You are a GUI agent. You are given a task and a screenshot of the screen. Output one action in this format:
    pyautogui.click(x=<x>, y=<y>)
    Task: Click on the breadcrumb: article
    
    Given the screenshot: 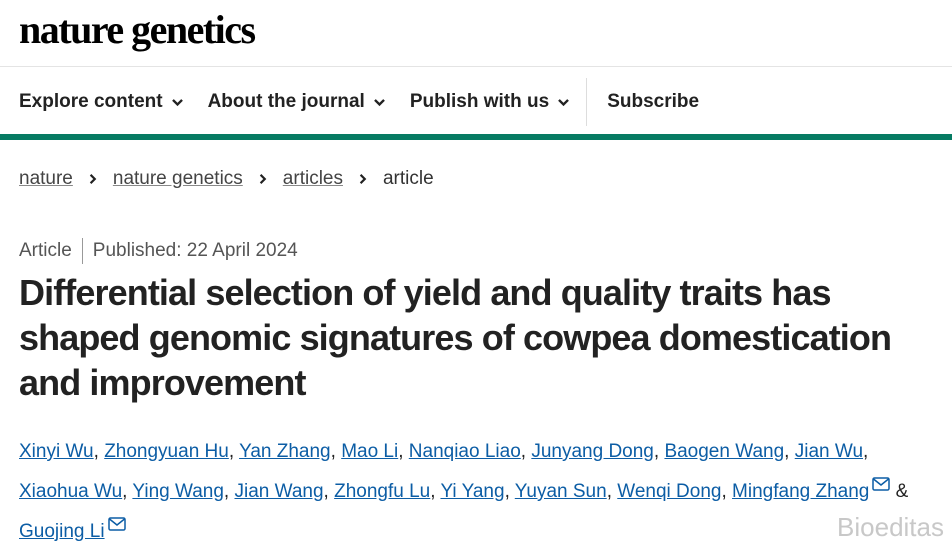 What is the action you would take?
    pyautogui.click(x=408, y=178)
    